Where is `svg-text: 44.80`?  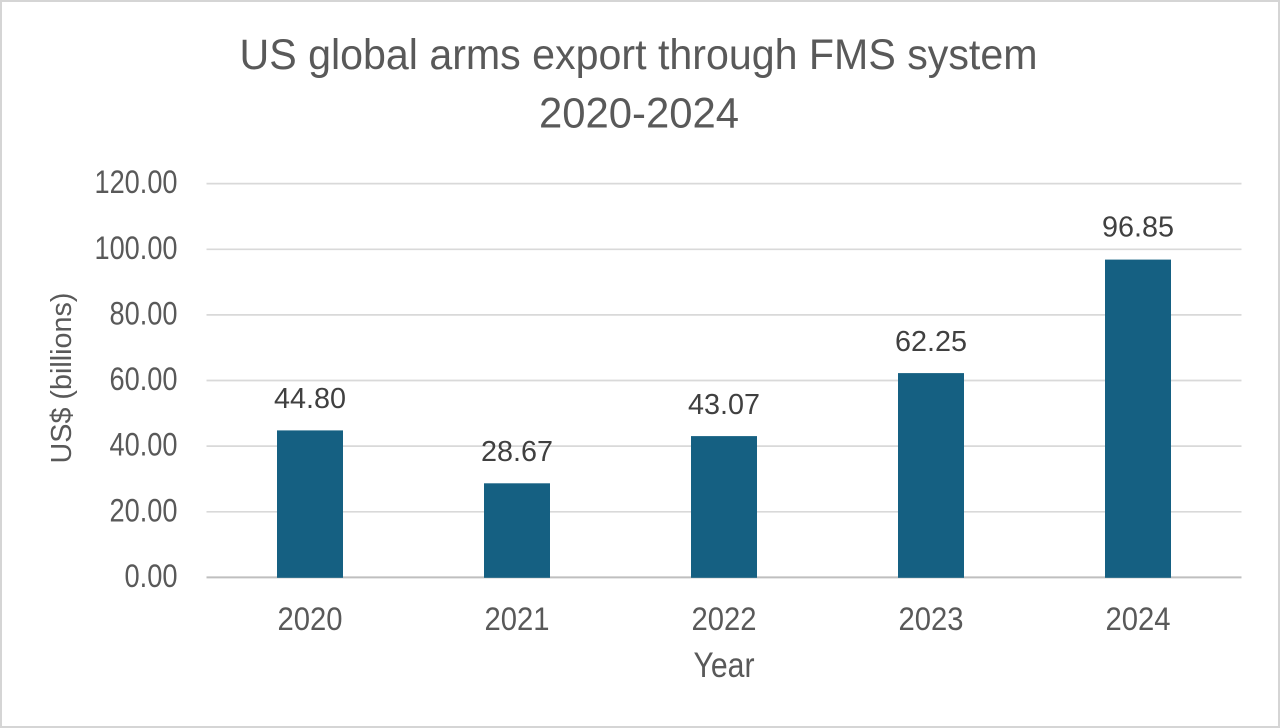
svg-text: 44.80 is located at coordinates (310, 399).